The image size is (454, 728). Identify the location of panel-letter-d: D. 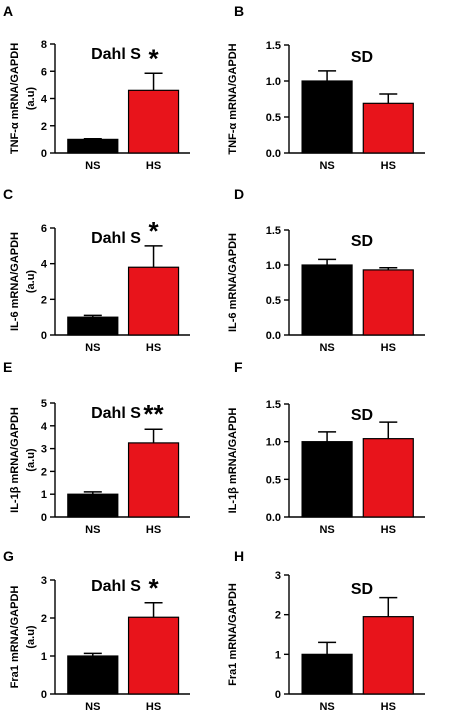
(239, 194).